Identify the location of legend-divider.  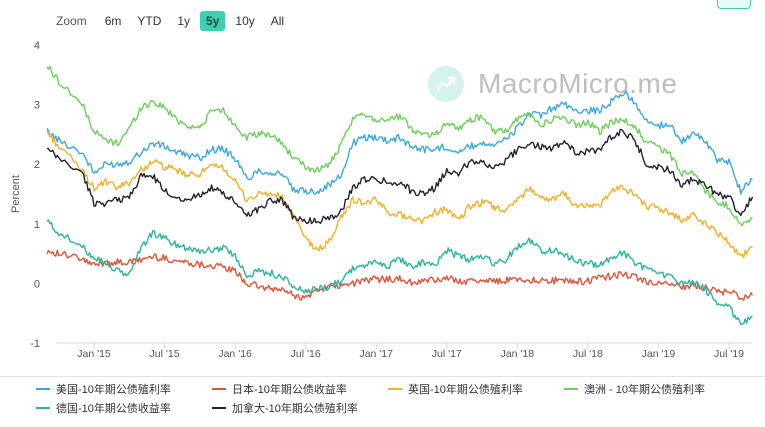
(382, 376).